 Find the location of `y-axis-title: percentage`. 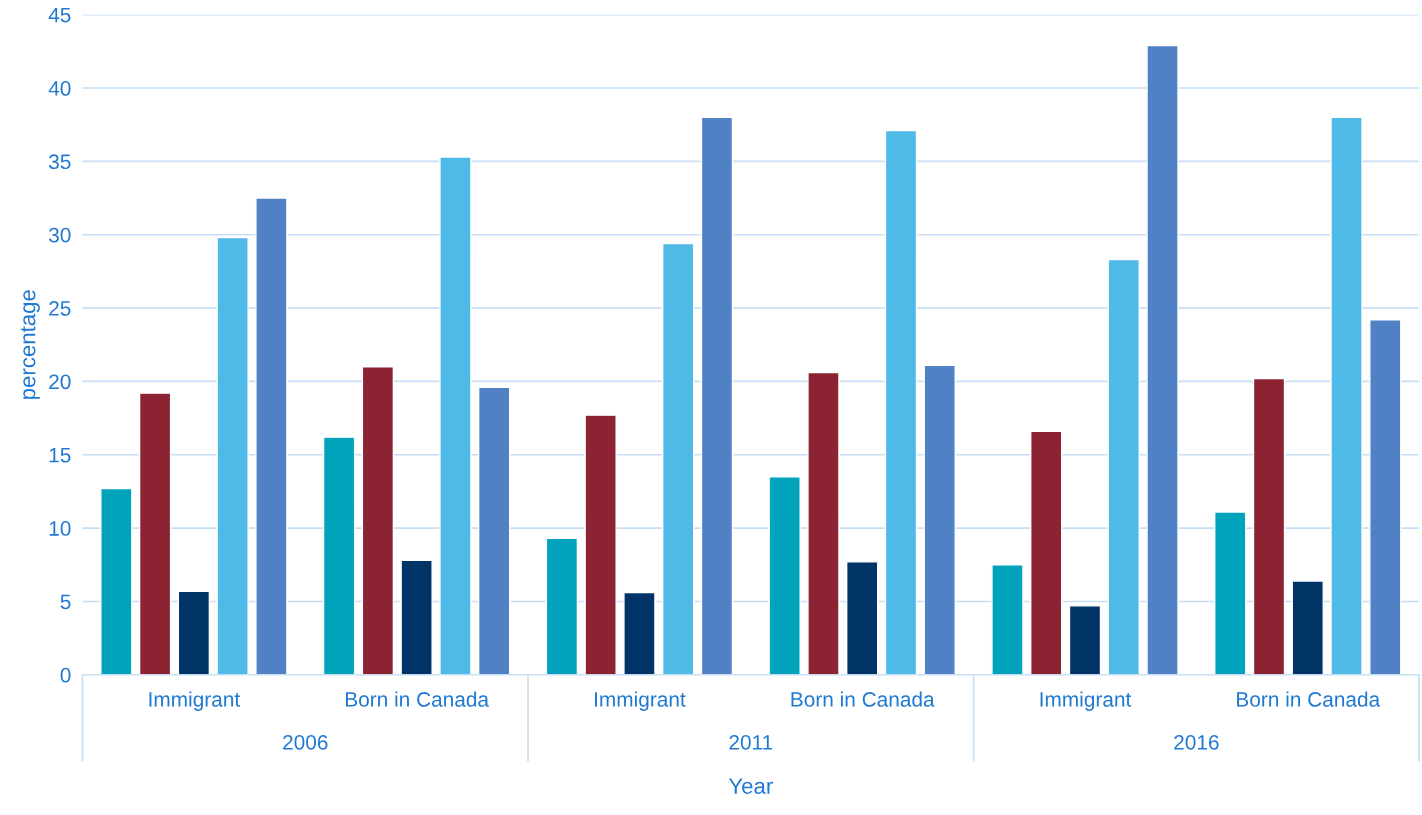

y-axis-title: percentage is located at coordinates (30, 344).